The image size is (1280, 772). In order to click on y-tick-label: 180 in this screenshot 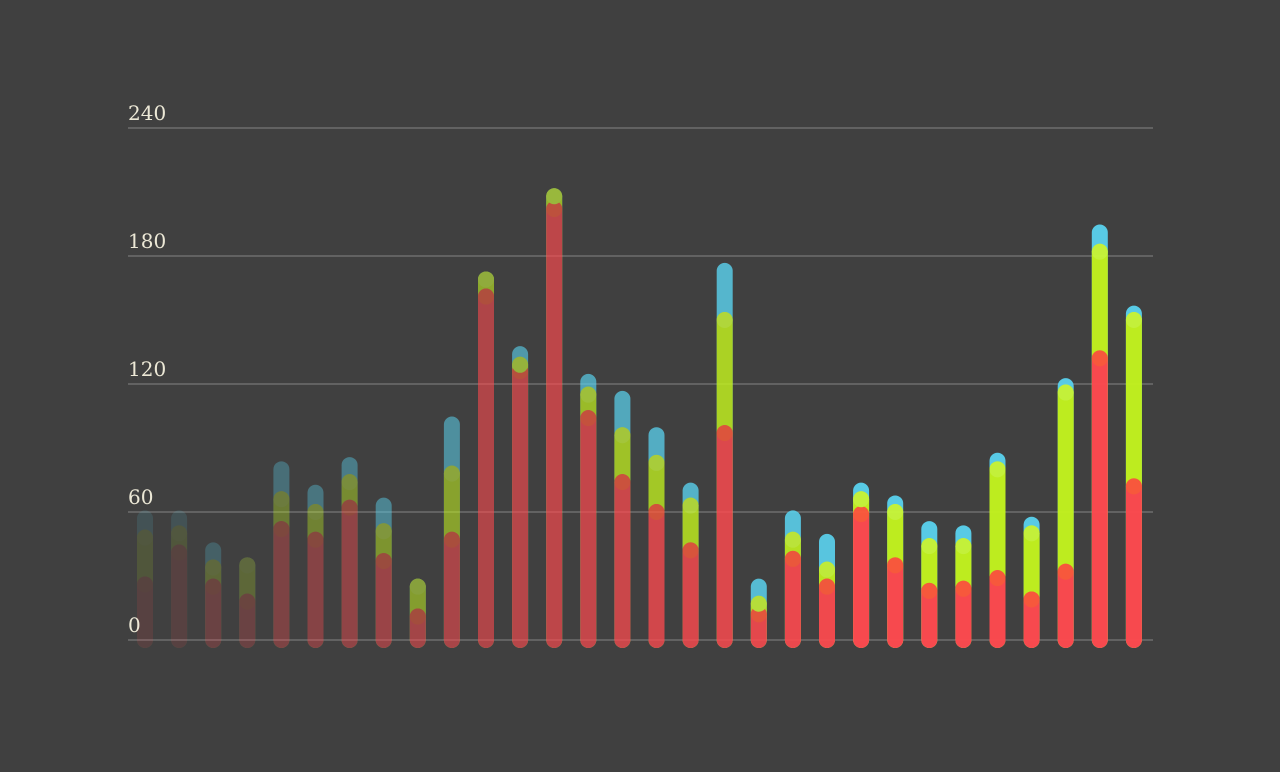, I will do `click(147, 241)`.